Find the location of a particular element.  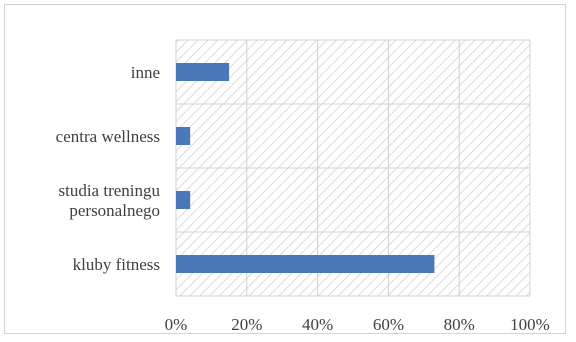

x-tick-label: 40% is located at coordinates (317, 324).